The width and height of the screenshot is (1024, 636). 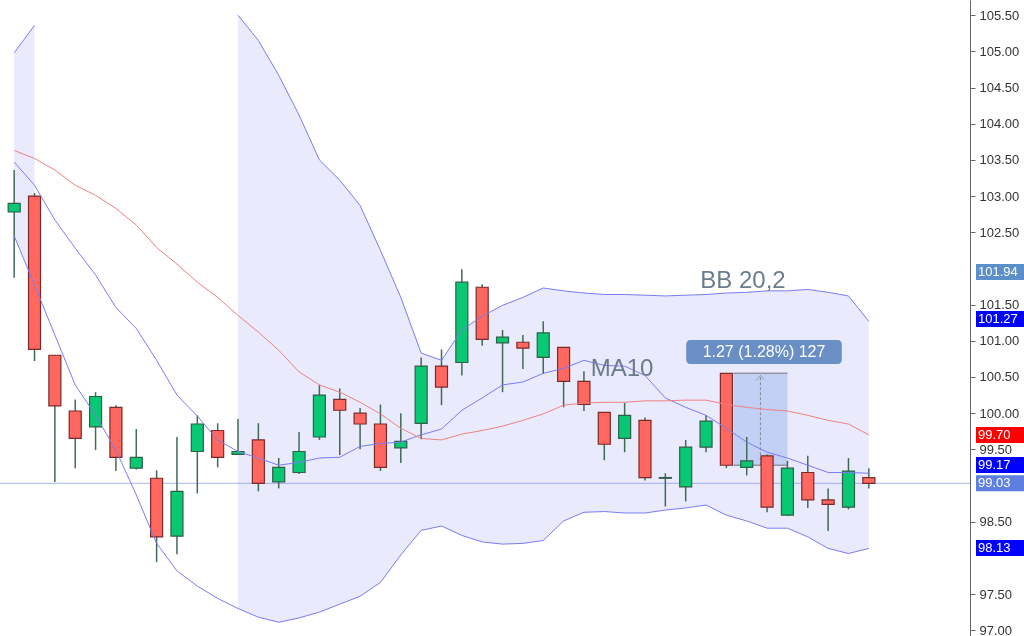 What do you see at coordinates (999, 305) in the screenshot?
I see `y-tick-label: 101.50` at bounding box center [999, 305].